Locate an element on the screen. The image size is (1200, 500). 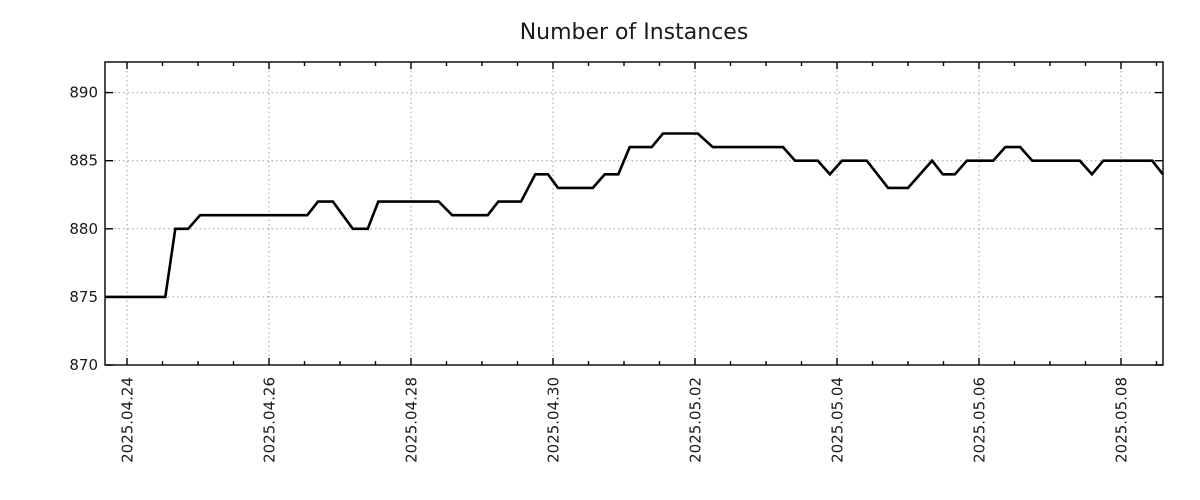
x-tick-label: 2025.05.06 is located at coordinates (980, 420).